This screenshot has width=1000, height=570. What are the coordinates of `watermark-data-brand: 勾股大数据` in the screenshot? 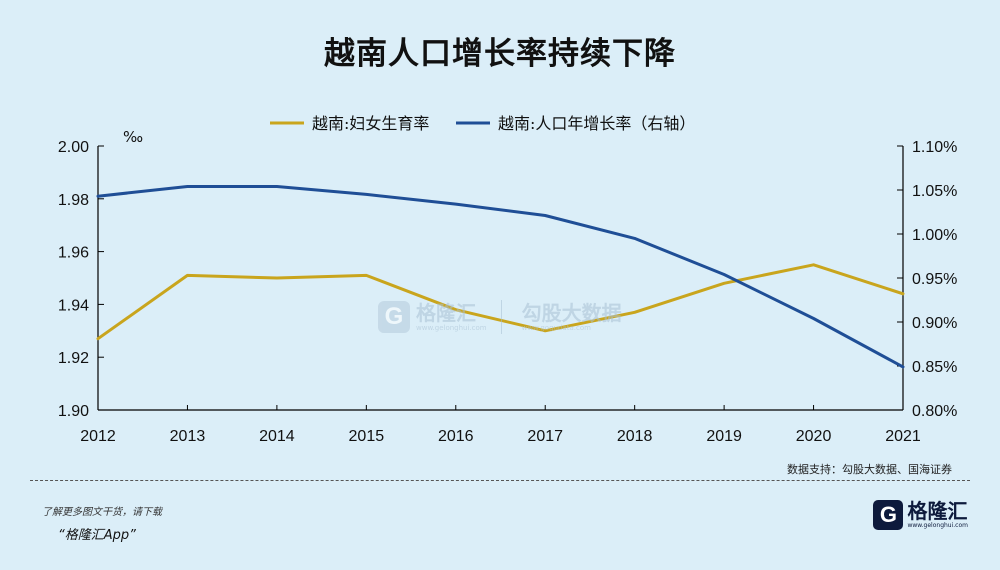 It's located at (571, 312).